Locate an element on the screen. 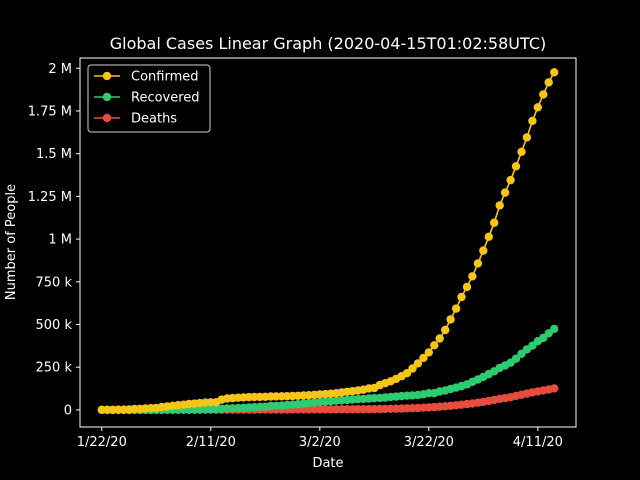 This screenshot has width=640, height=480. x-tick-label: 3/2/20 is located at coordinates (320, 442).